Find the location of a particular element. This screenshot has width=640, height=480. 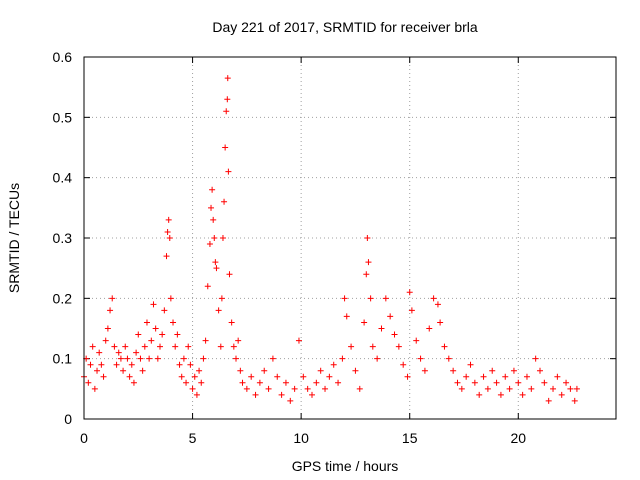

x-tick-label: 20 is located at coordinates (518, 438).